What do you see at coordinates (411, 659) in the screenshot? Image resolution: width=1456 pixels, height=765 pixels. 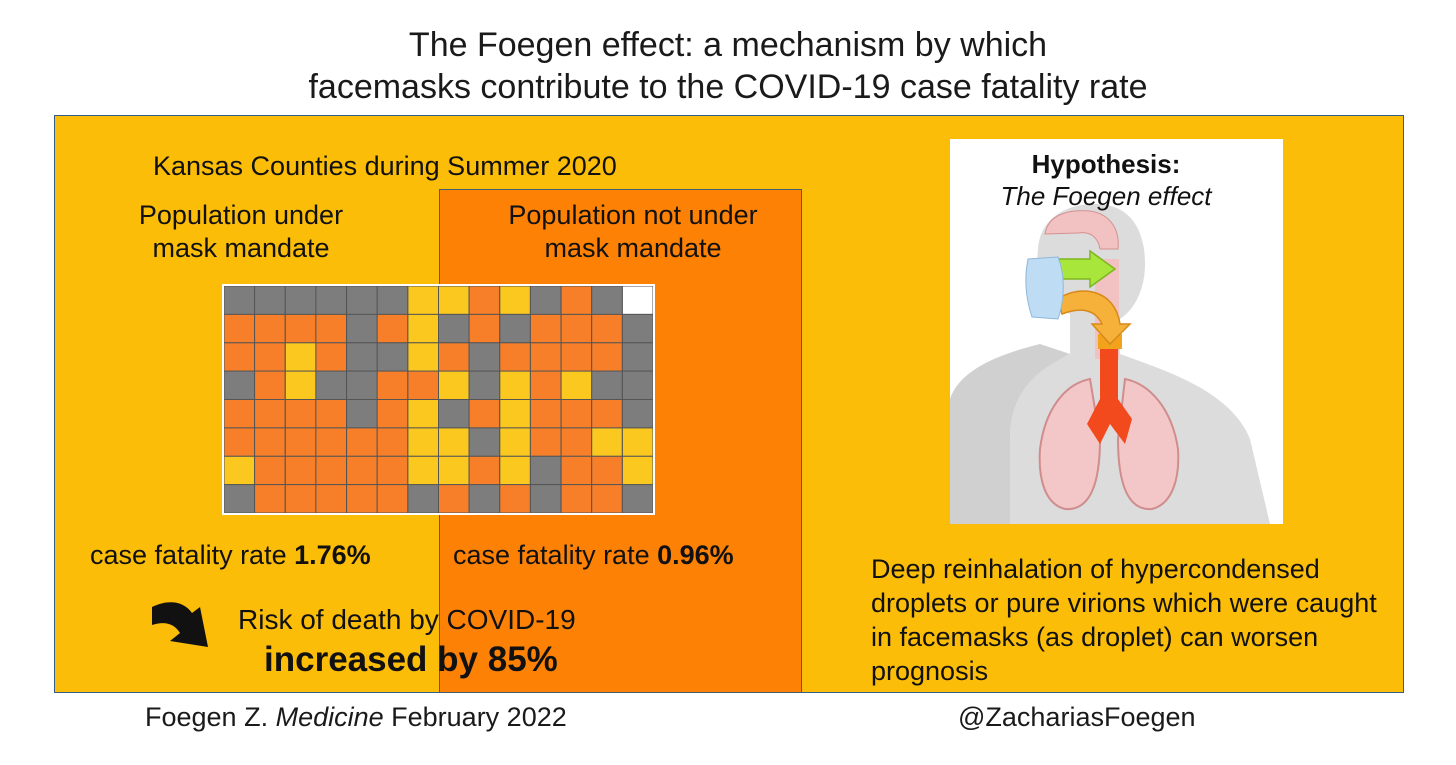 I see `risk-value: increased by 85%` at bounding box center [411, 659].